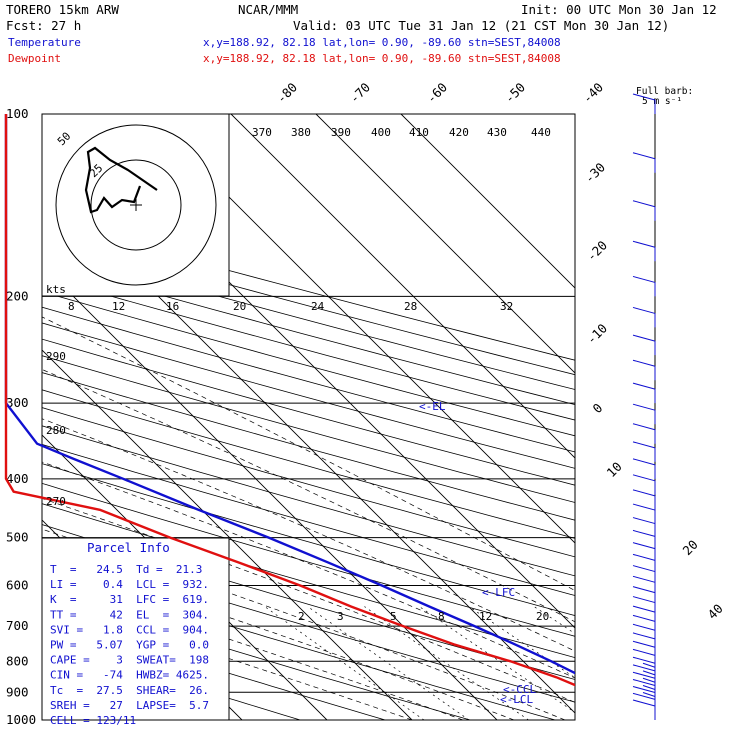 The height and width of the screenshot is (740, 740). What do you see at coordinates (129, 599) in the screenshot?
I see `parcel-info-row: K = 31 LFC = 619.` at bounding box center [129, 599].